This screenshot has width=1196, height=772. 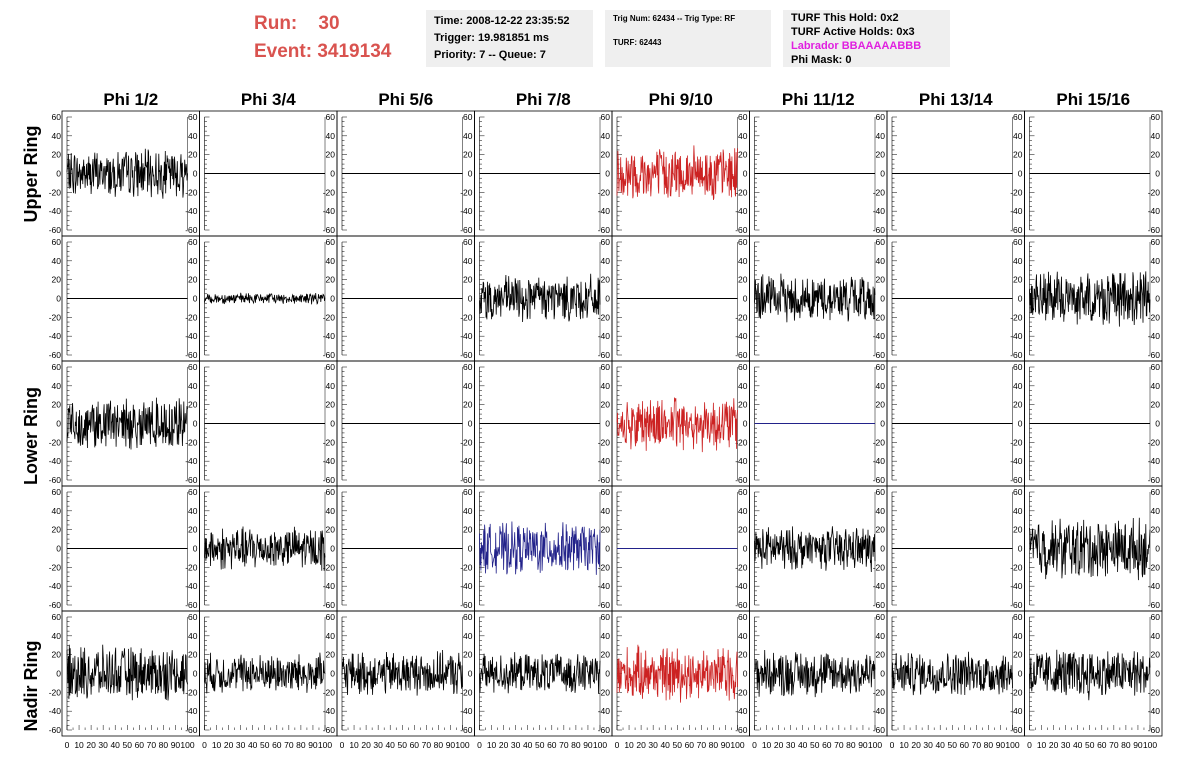 What do you see at coordinates (743, 117) in the screenshot?
I see `y-tick-label-right-r1c5: 60` at bounding box center [743, 117].